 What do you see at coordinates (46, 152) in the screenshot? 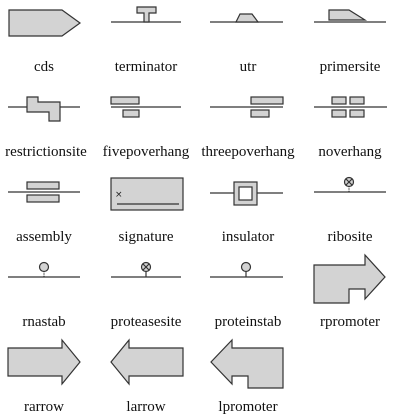
I see `glyph-label-restrictionsite: restrictionsite` at bounding box center [46, 152].